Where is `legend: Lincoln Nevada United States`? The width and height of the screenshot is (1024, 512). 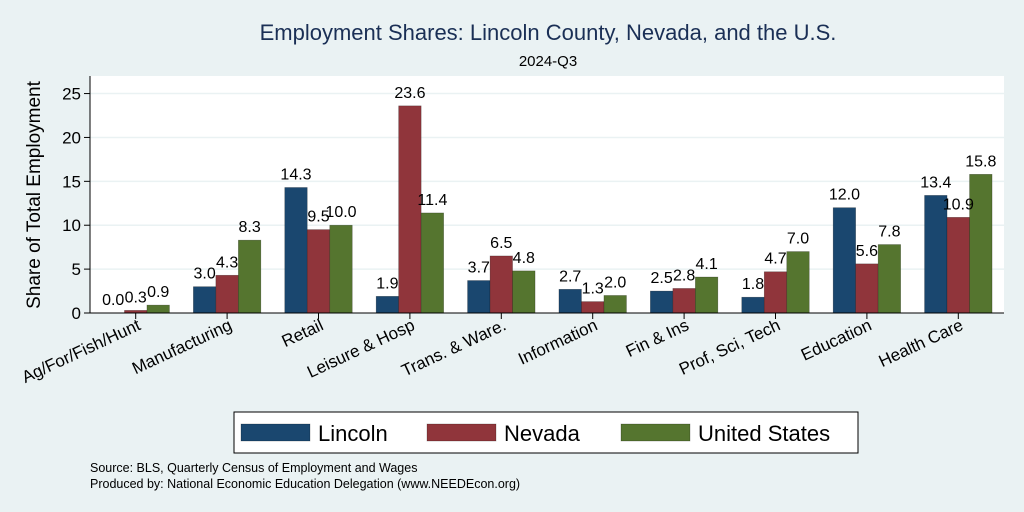 legend: Lincoln Nevada United States is located at coordinates (546, 432).